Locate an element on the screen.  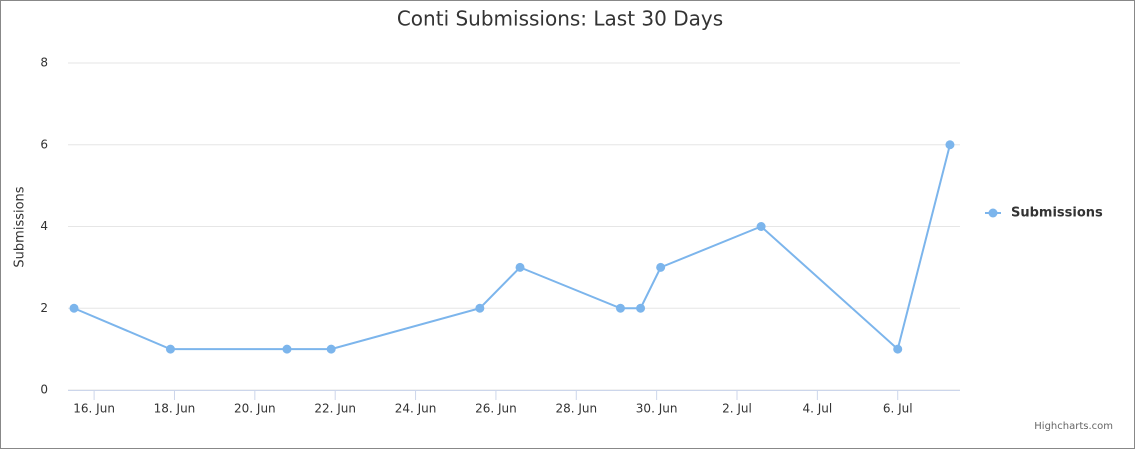
y-tick-label: 2 is located at coordinates (44, 308).